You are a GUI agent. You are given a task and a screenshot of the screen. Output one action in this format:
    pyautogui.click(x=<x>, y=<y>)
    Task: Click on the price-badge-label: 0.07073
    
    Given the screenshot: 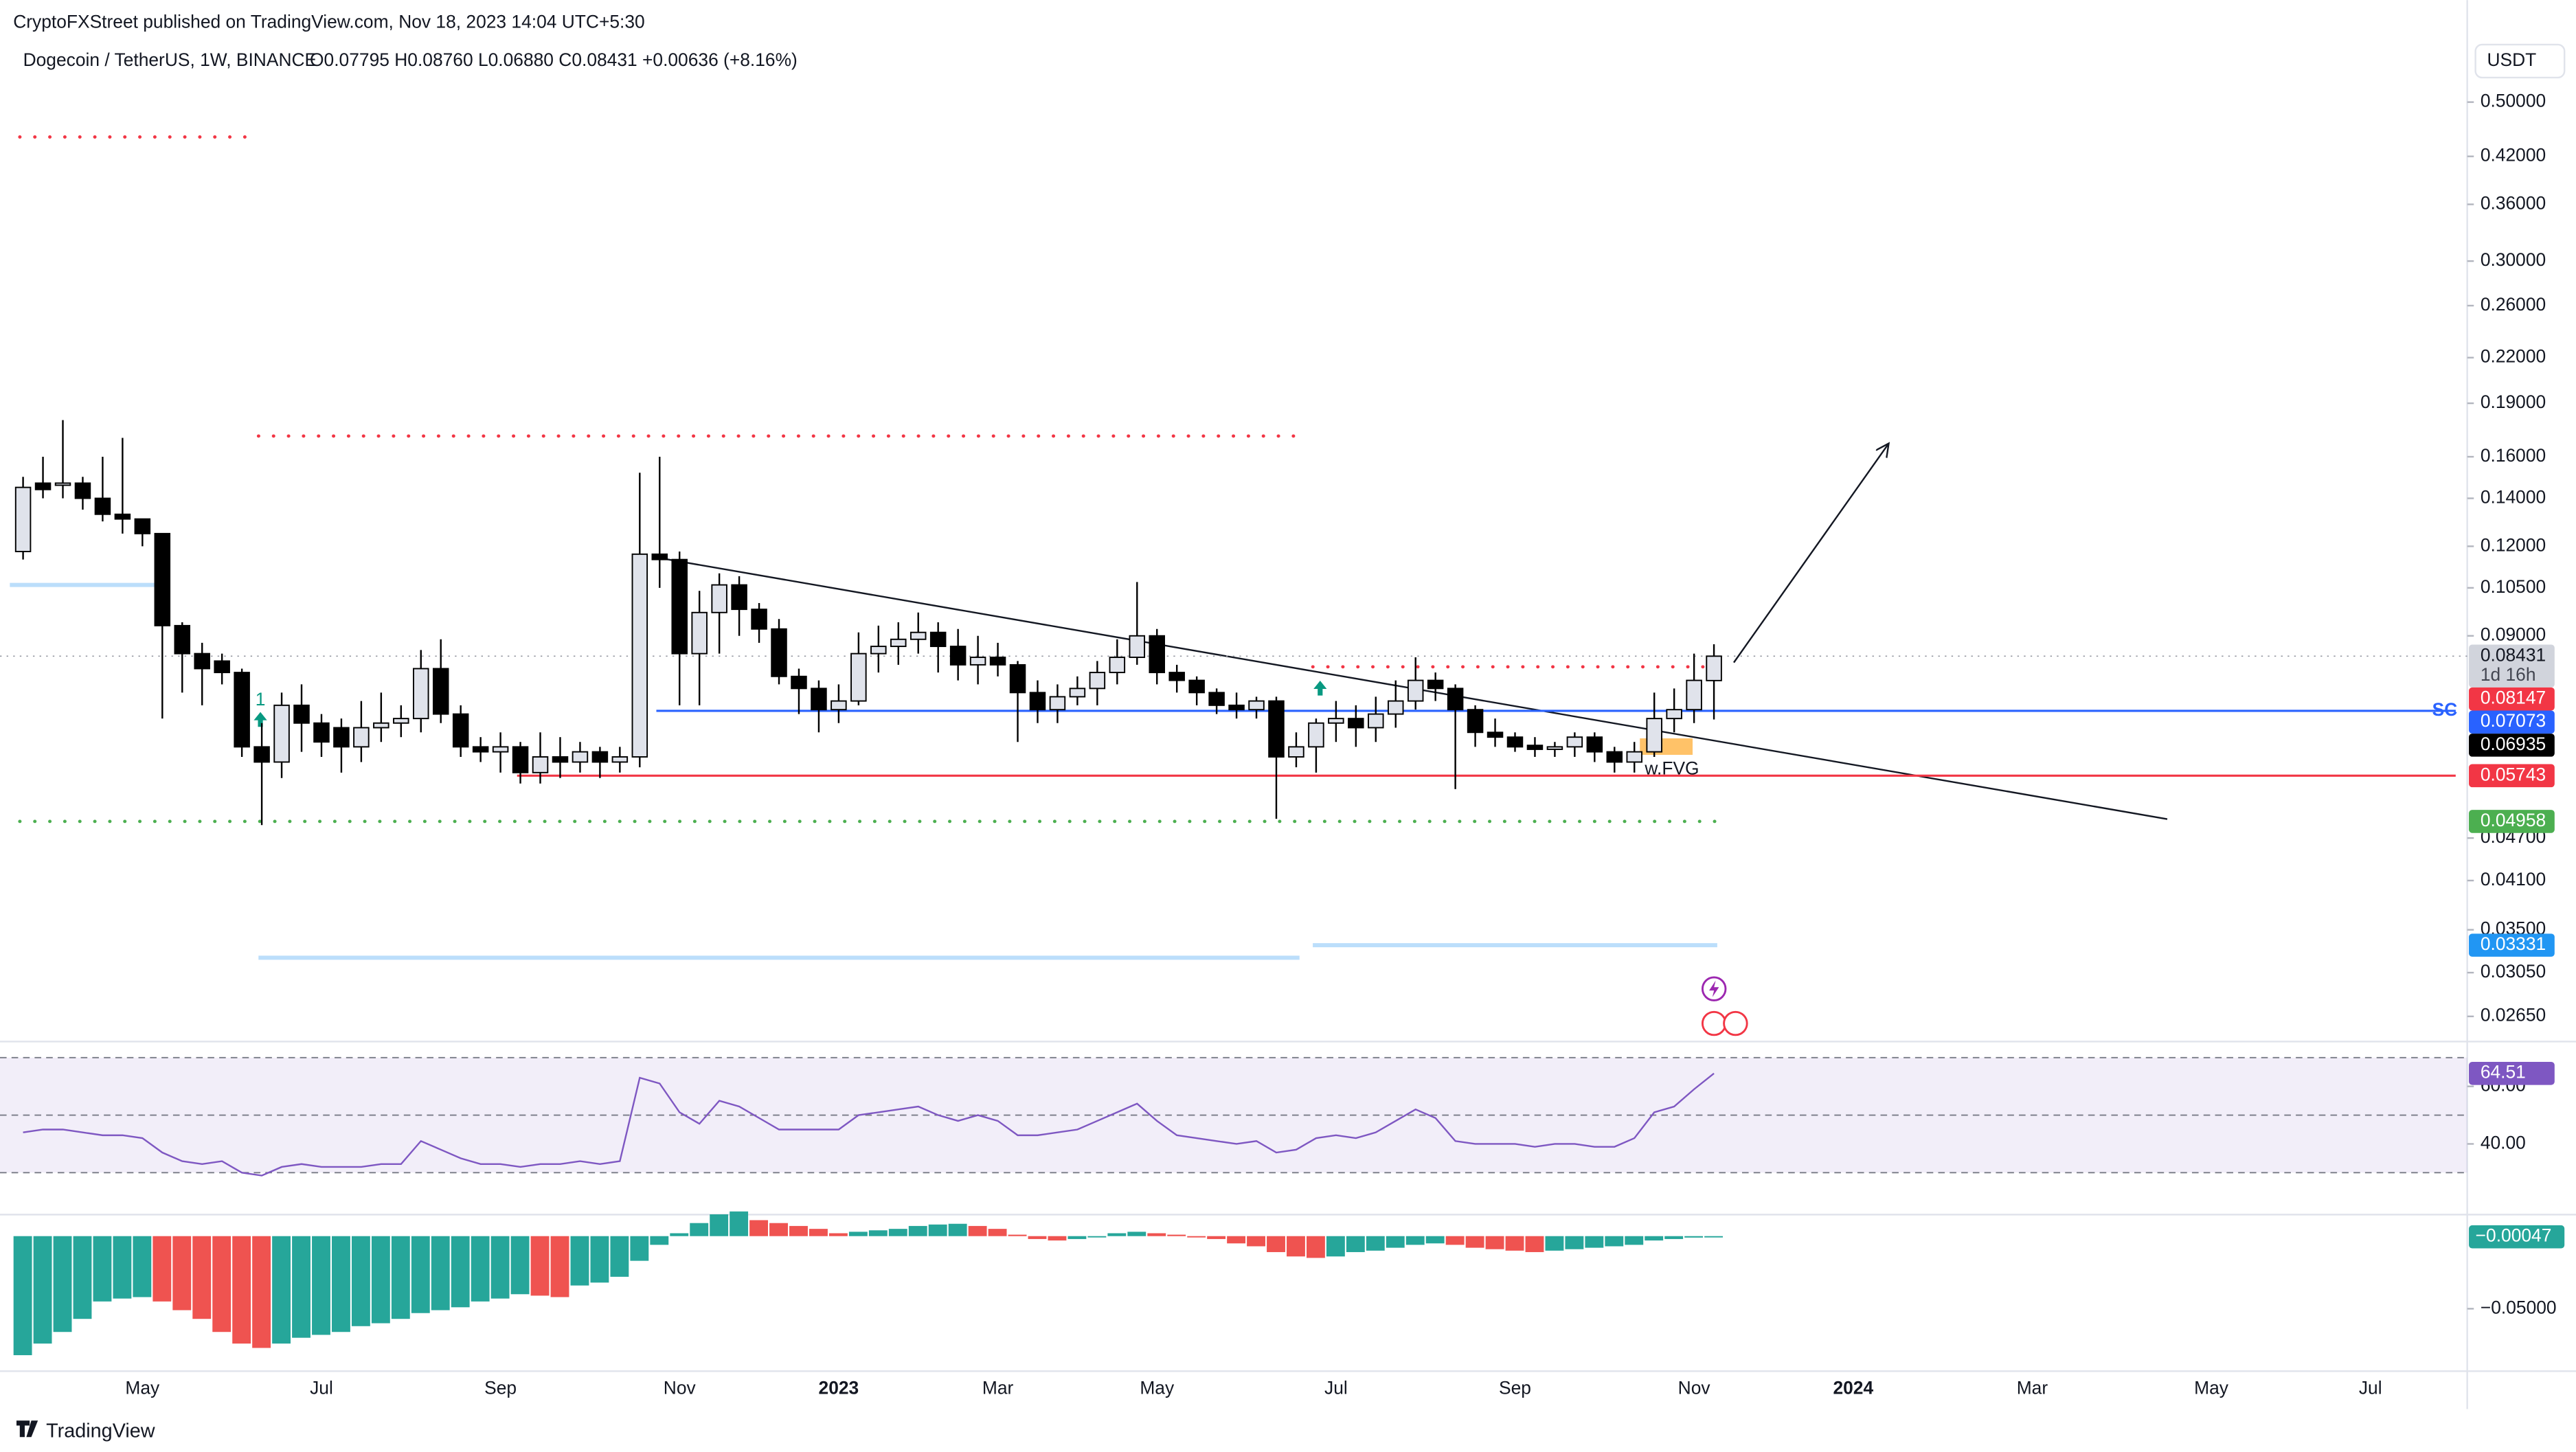 What is the action you would take?
    pyautogui.click(x=2513, y=720)
    